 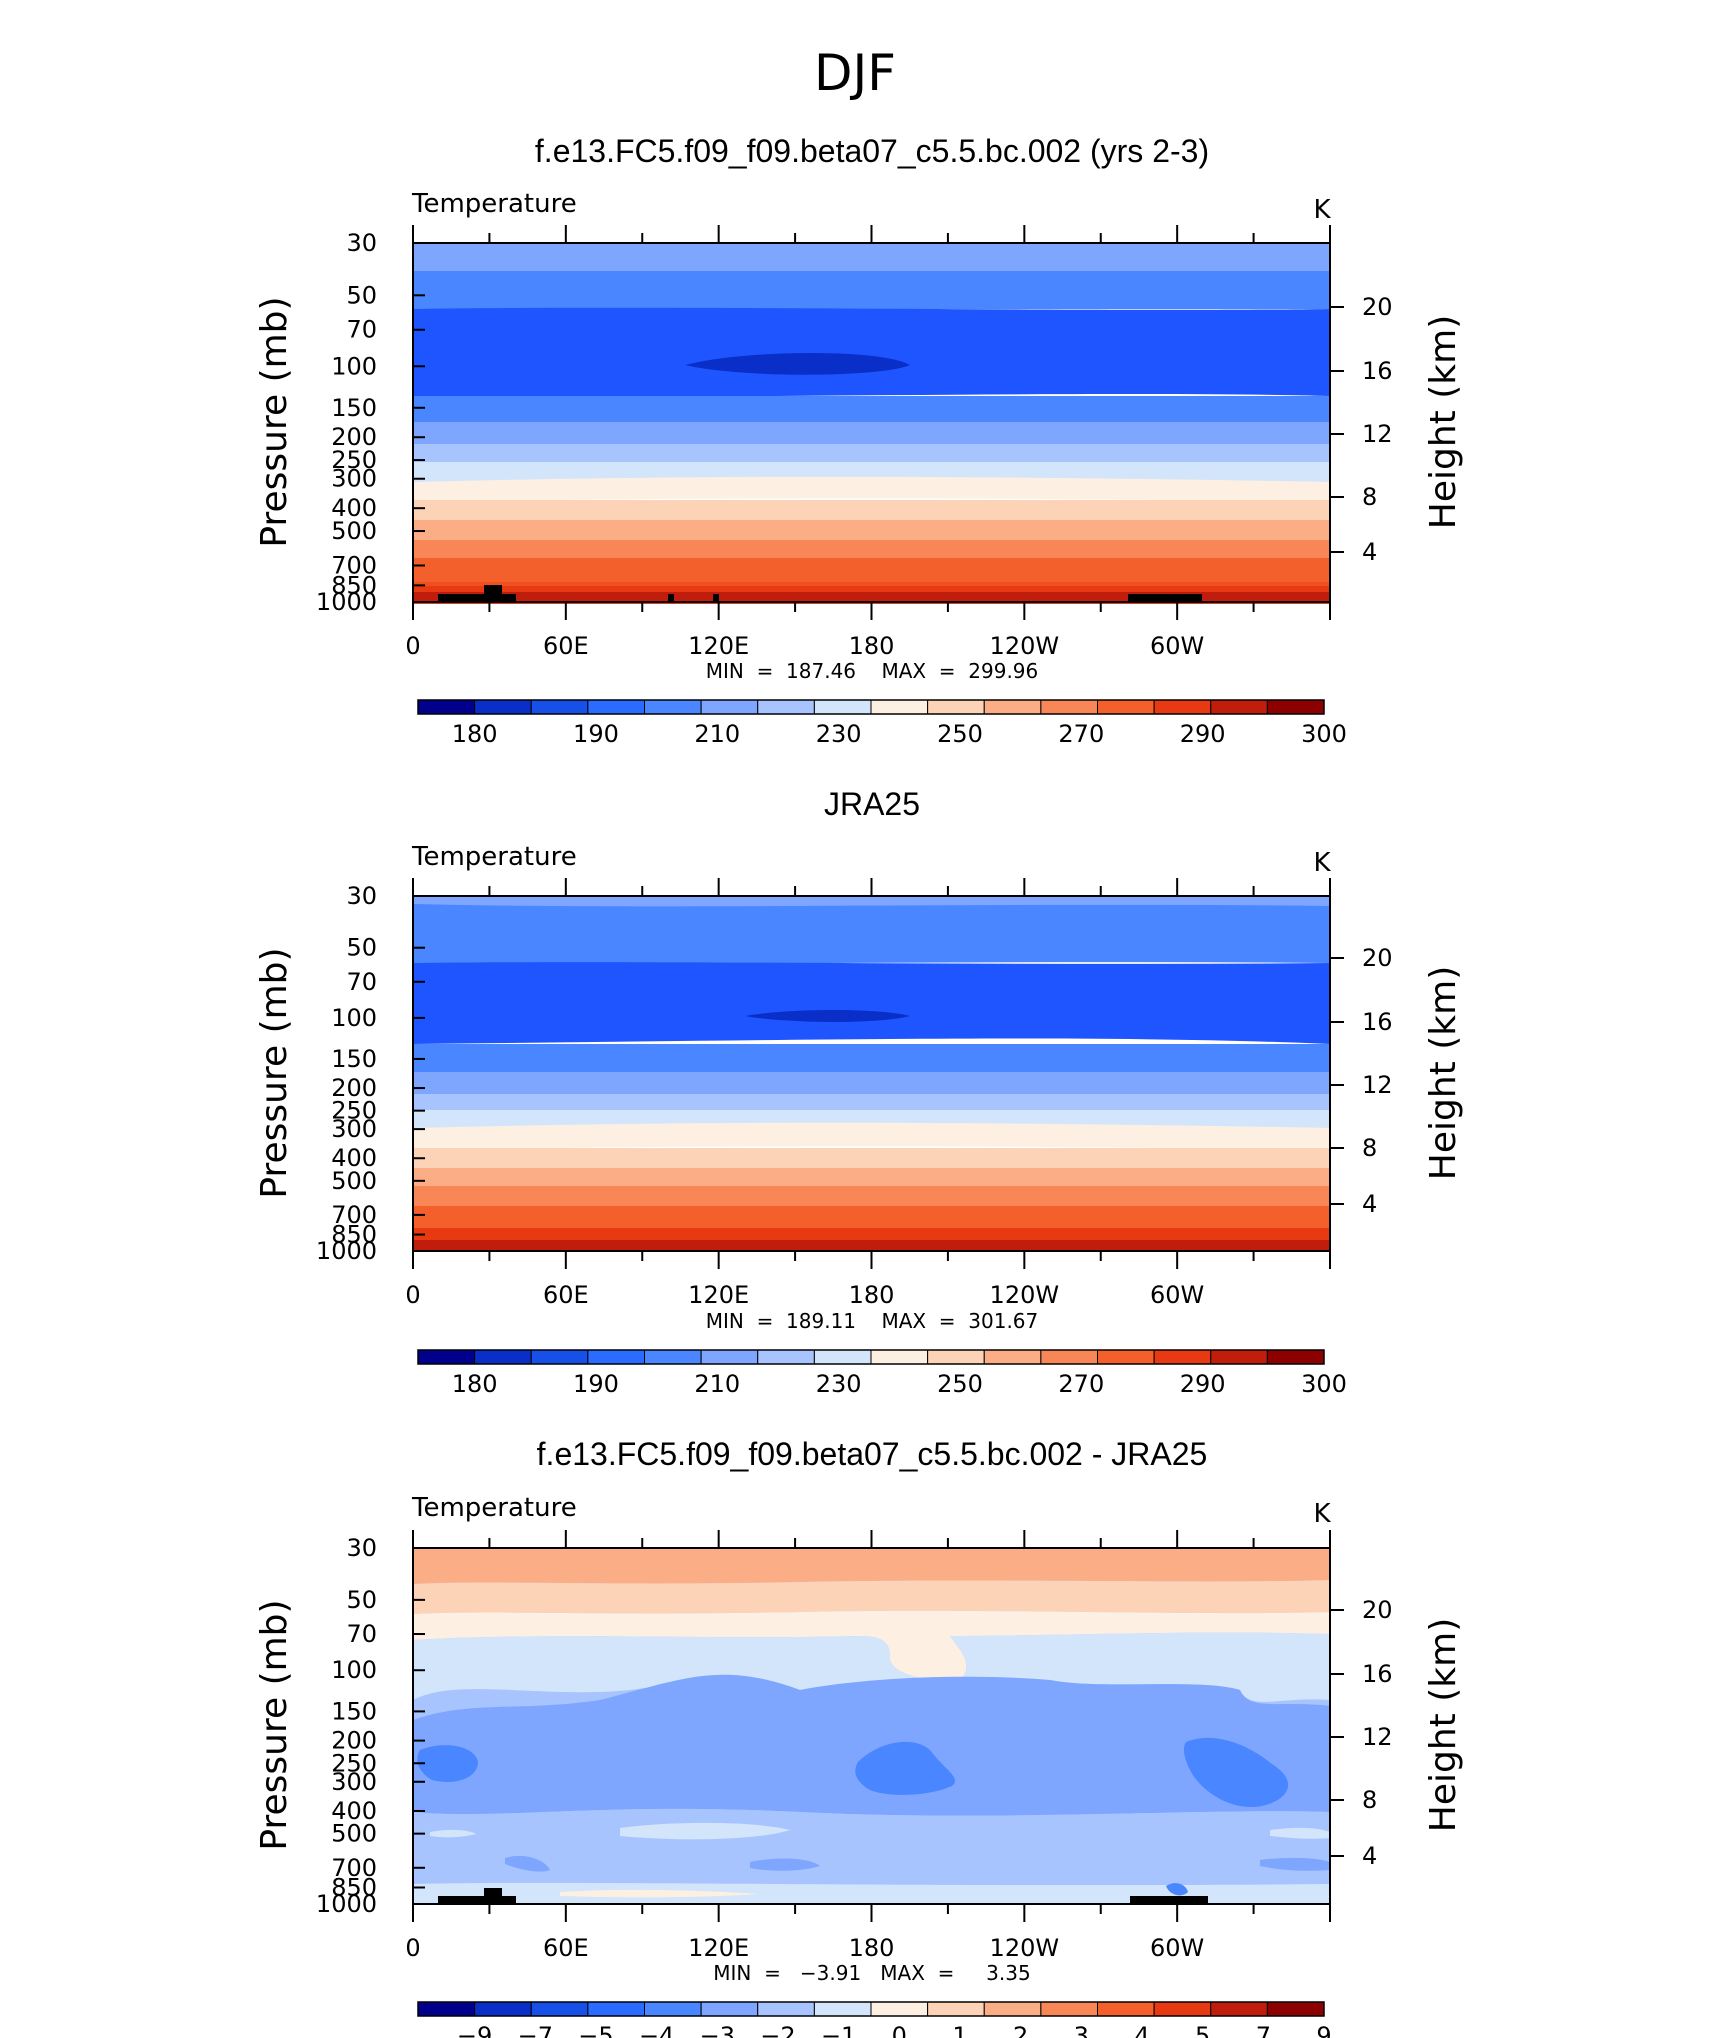 I want to click on panel-3-right-string: K, so click(x=1322, y=1514).